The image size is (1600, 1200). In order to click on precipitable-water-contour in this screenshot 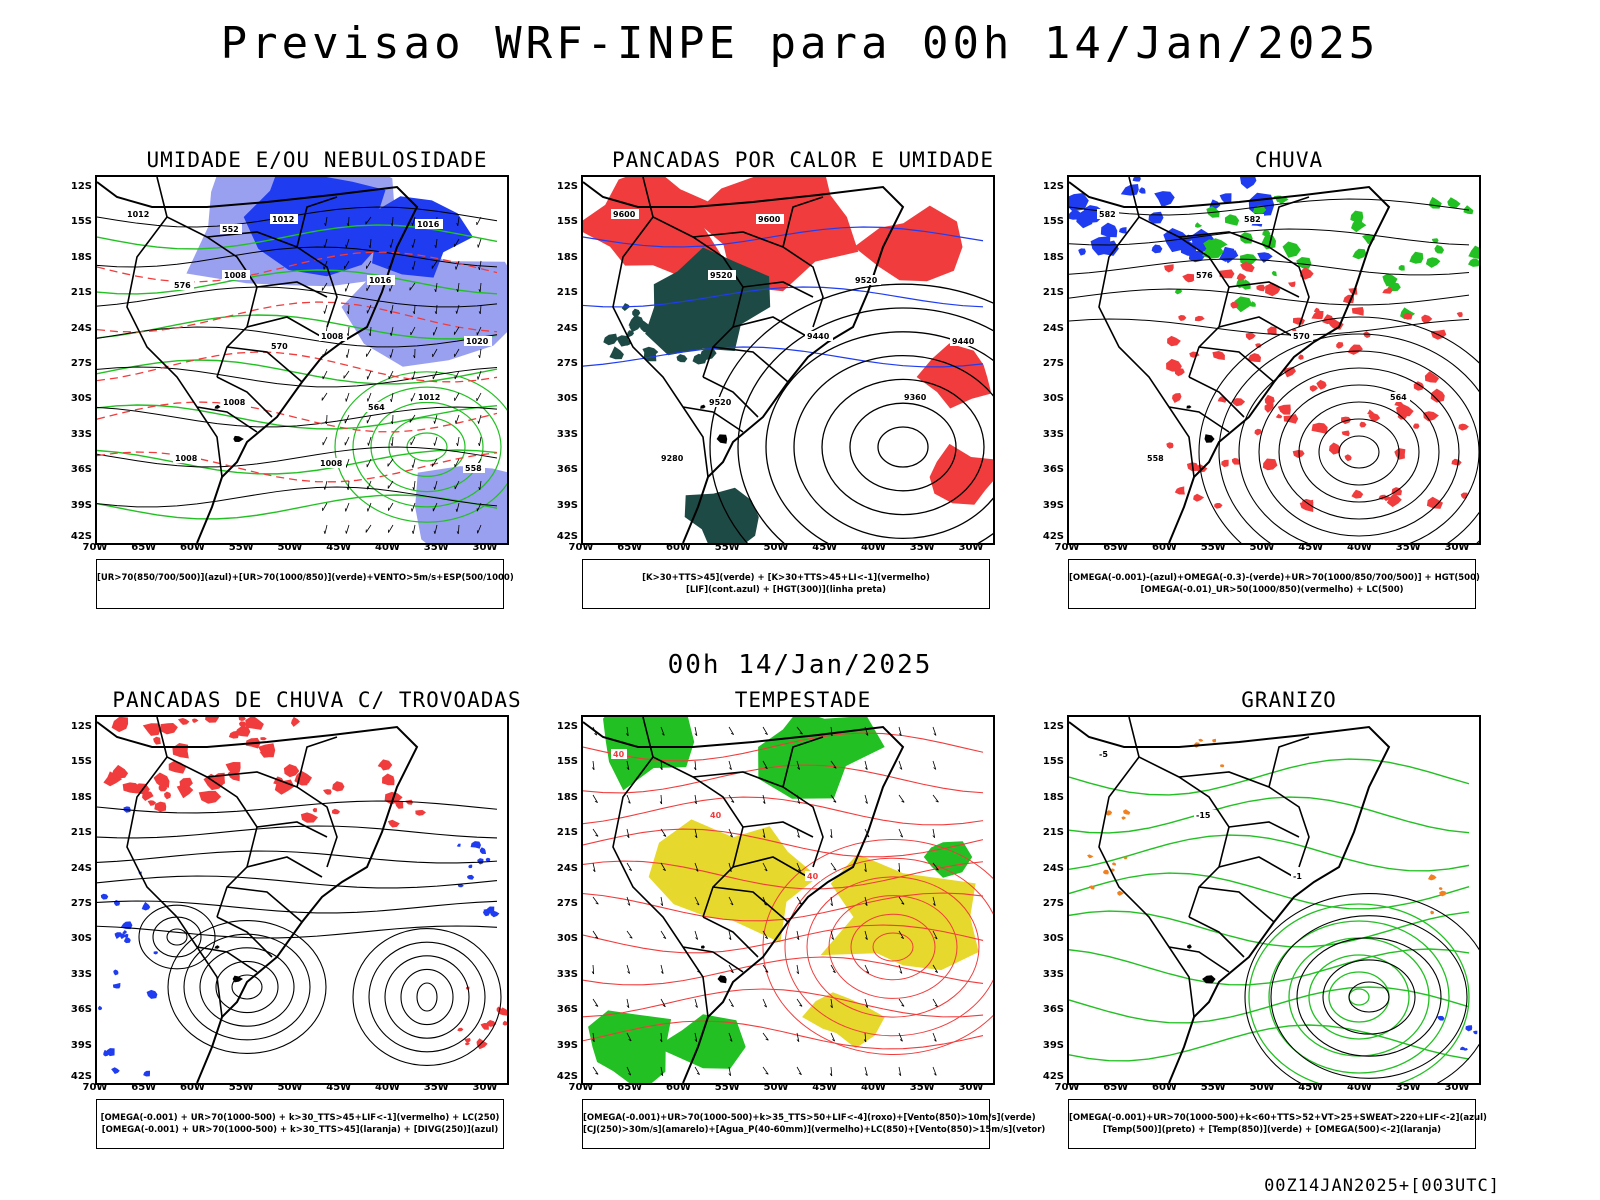, I will do `click(783, 843)`.